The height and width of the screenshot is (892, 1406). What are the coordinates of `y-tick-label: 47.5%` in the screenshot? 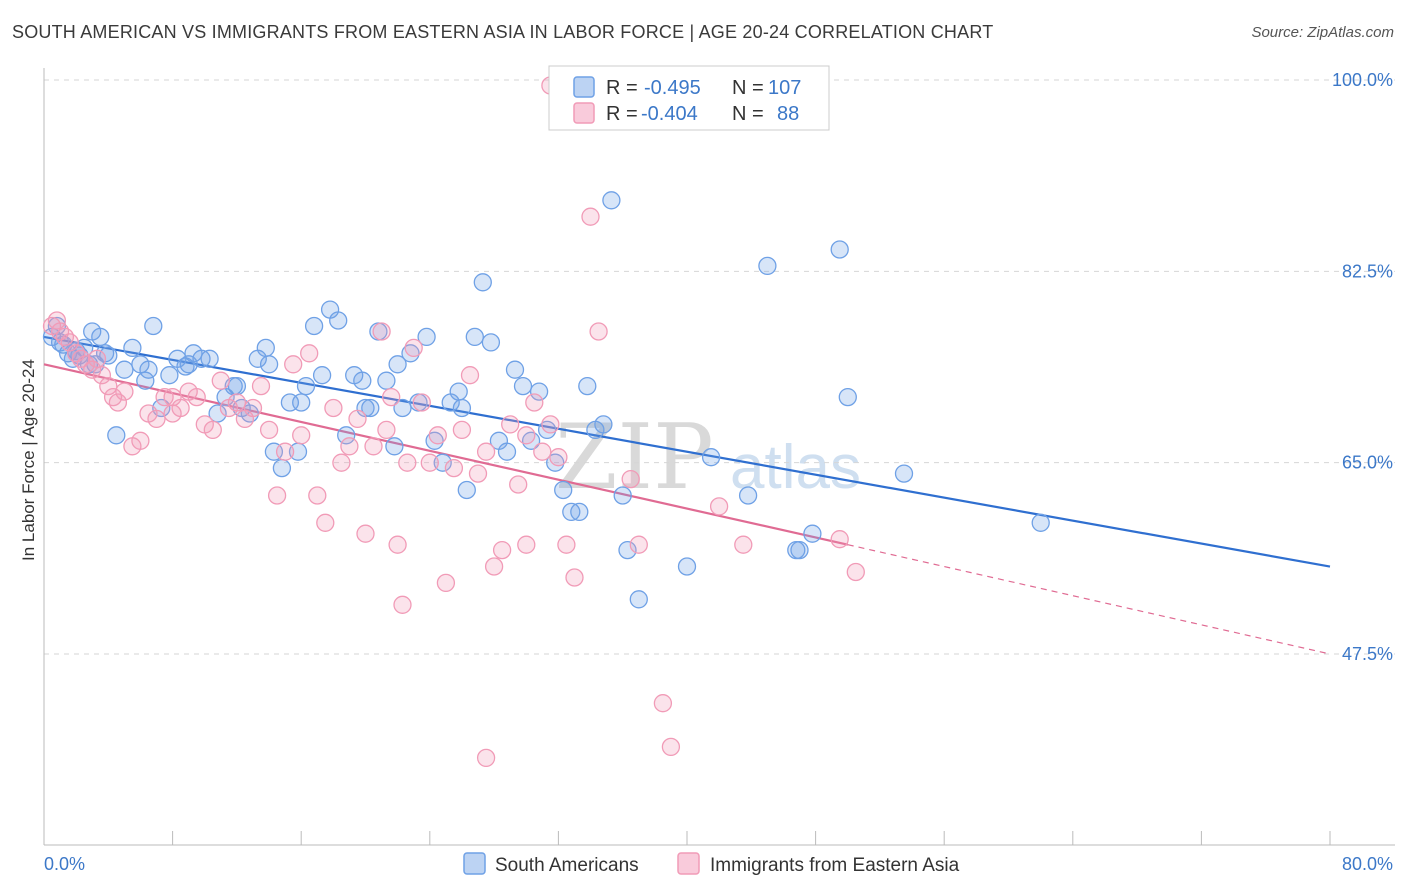 It's located at (1367, 654).